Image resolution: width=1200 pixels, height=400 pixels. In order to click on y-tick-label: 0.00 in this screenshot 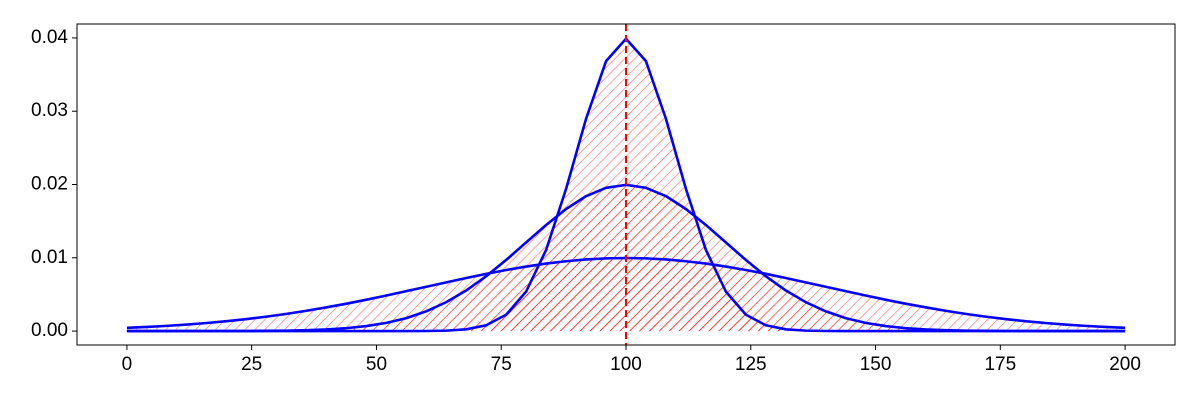, I will do `click(49, 330)`.